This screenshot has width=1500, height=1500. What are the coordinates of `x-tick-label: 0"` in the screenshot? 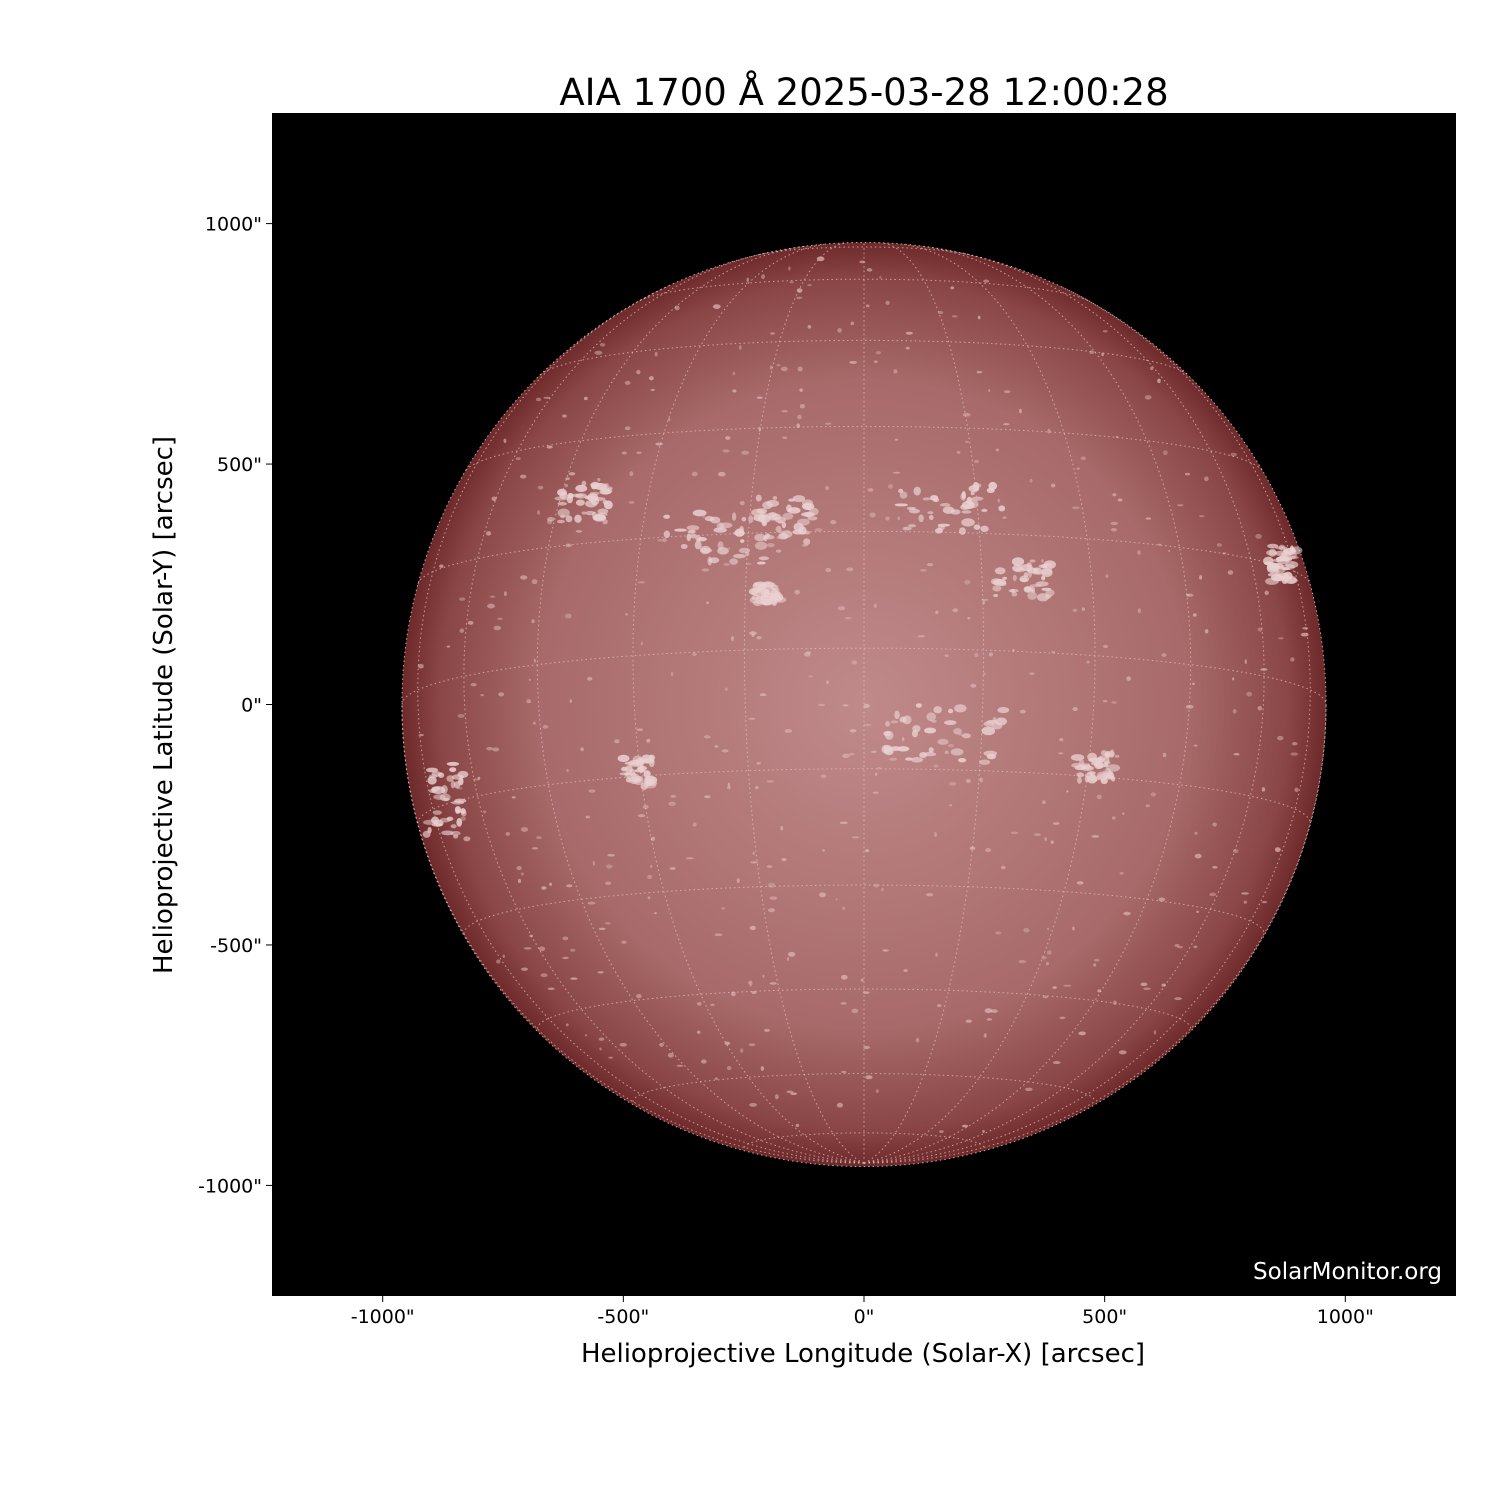 It's located at (864, 1317).